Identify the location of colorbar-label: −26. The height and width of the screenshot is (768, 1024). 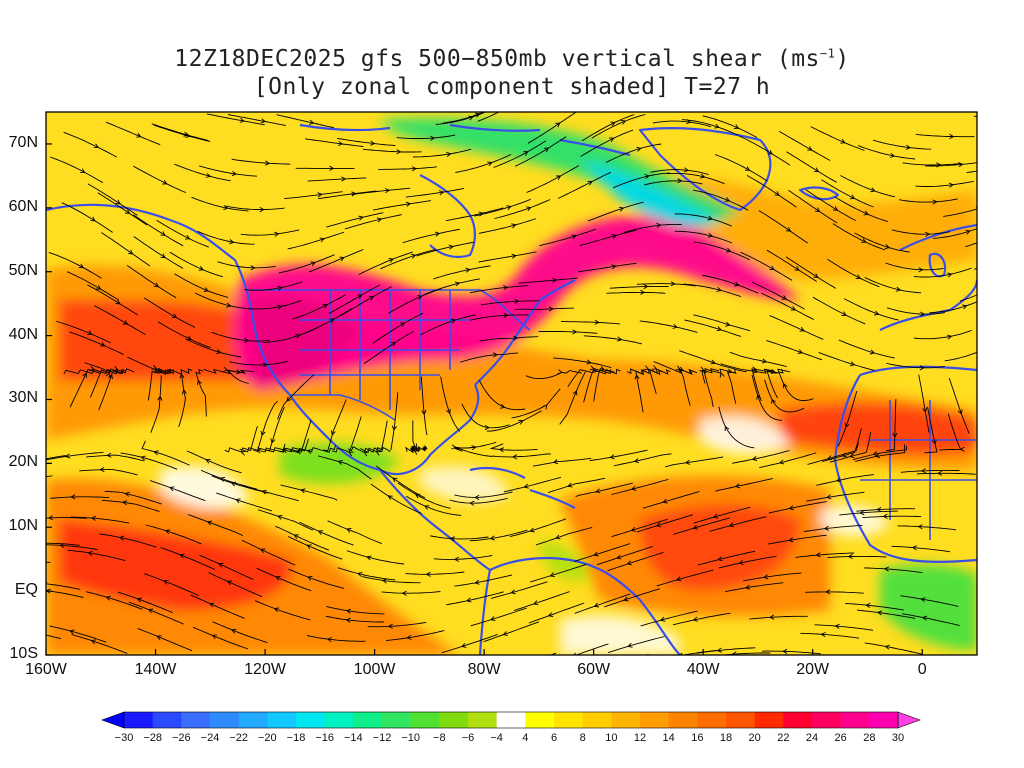
(181, 738).